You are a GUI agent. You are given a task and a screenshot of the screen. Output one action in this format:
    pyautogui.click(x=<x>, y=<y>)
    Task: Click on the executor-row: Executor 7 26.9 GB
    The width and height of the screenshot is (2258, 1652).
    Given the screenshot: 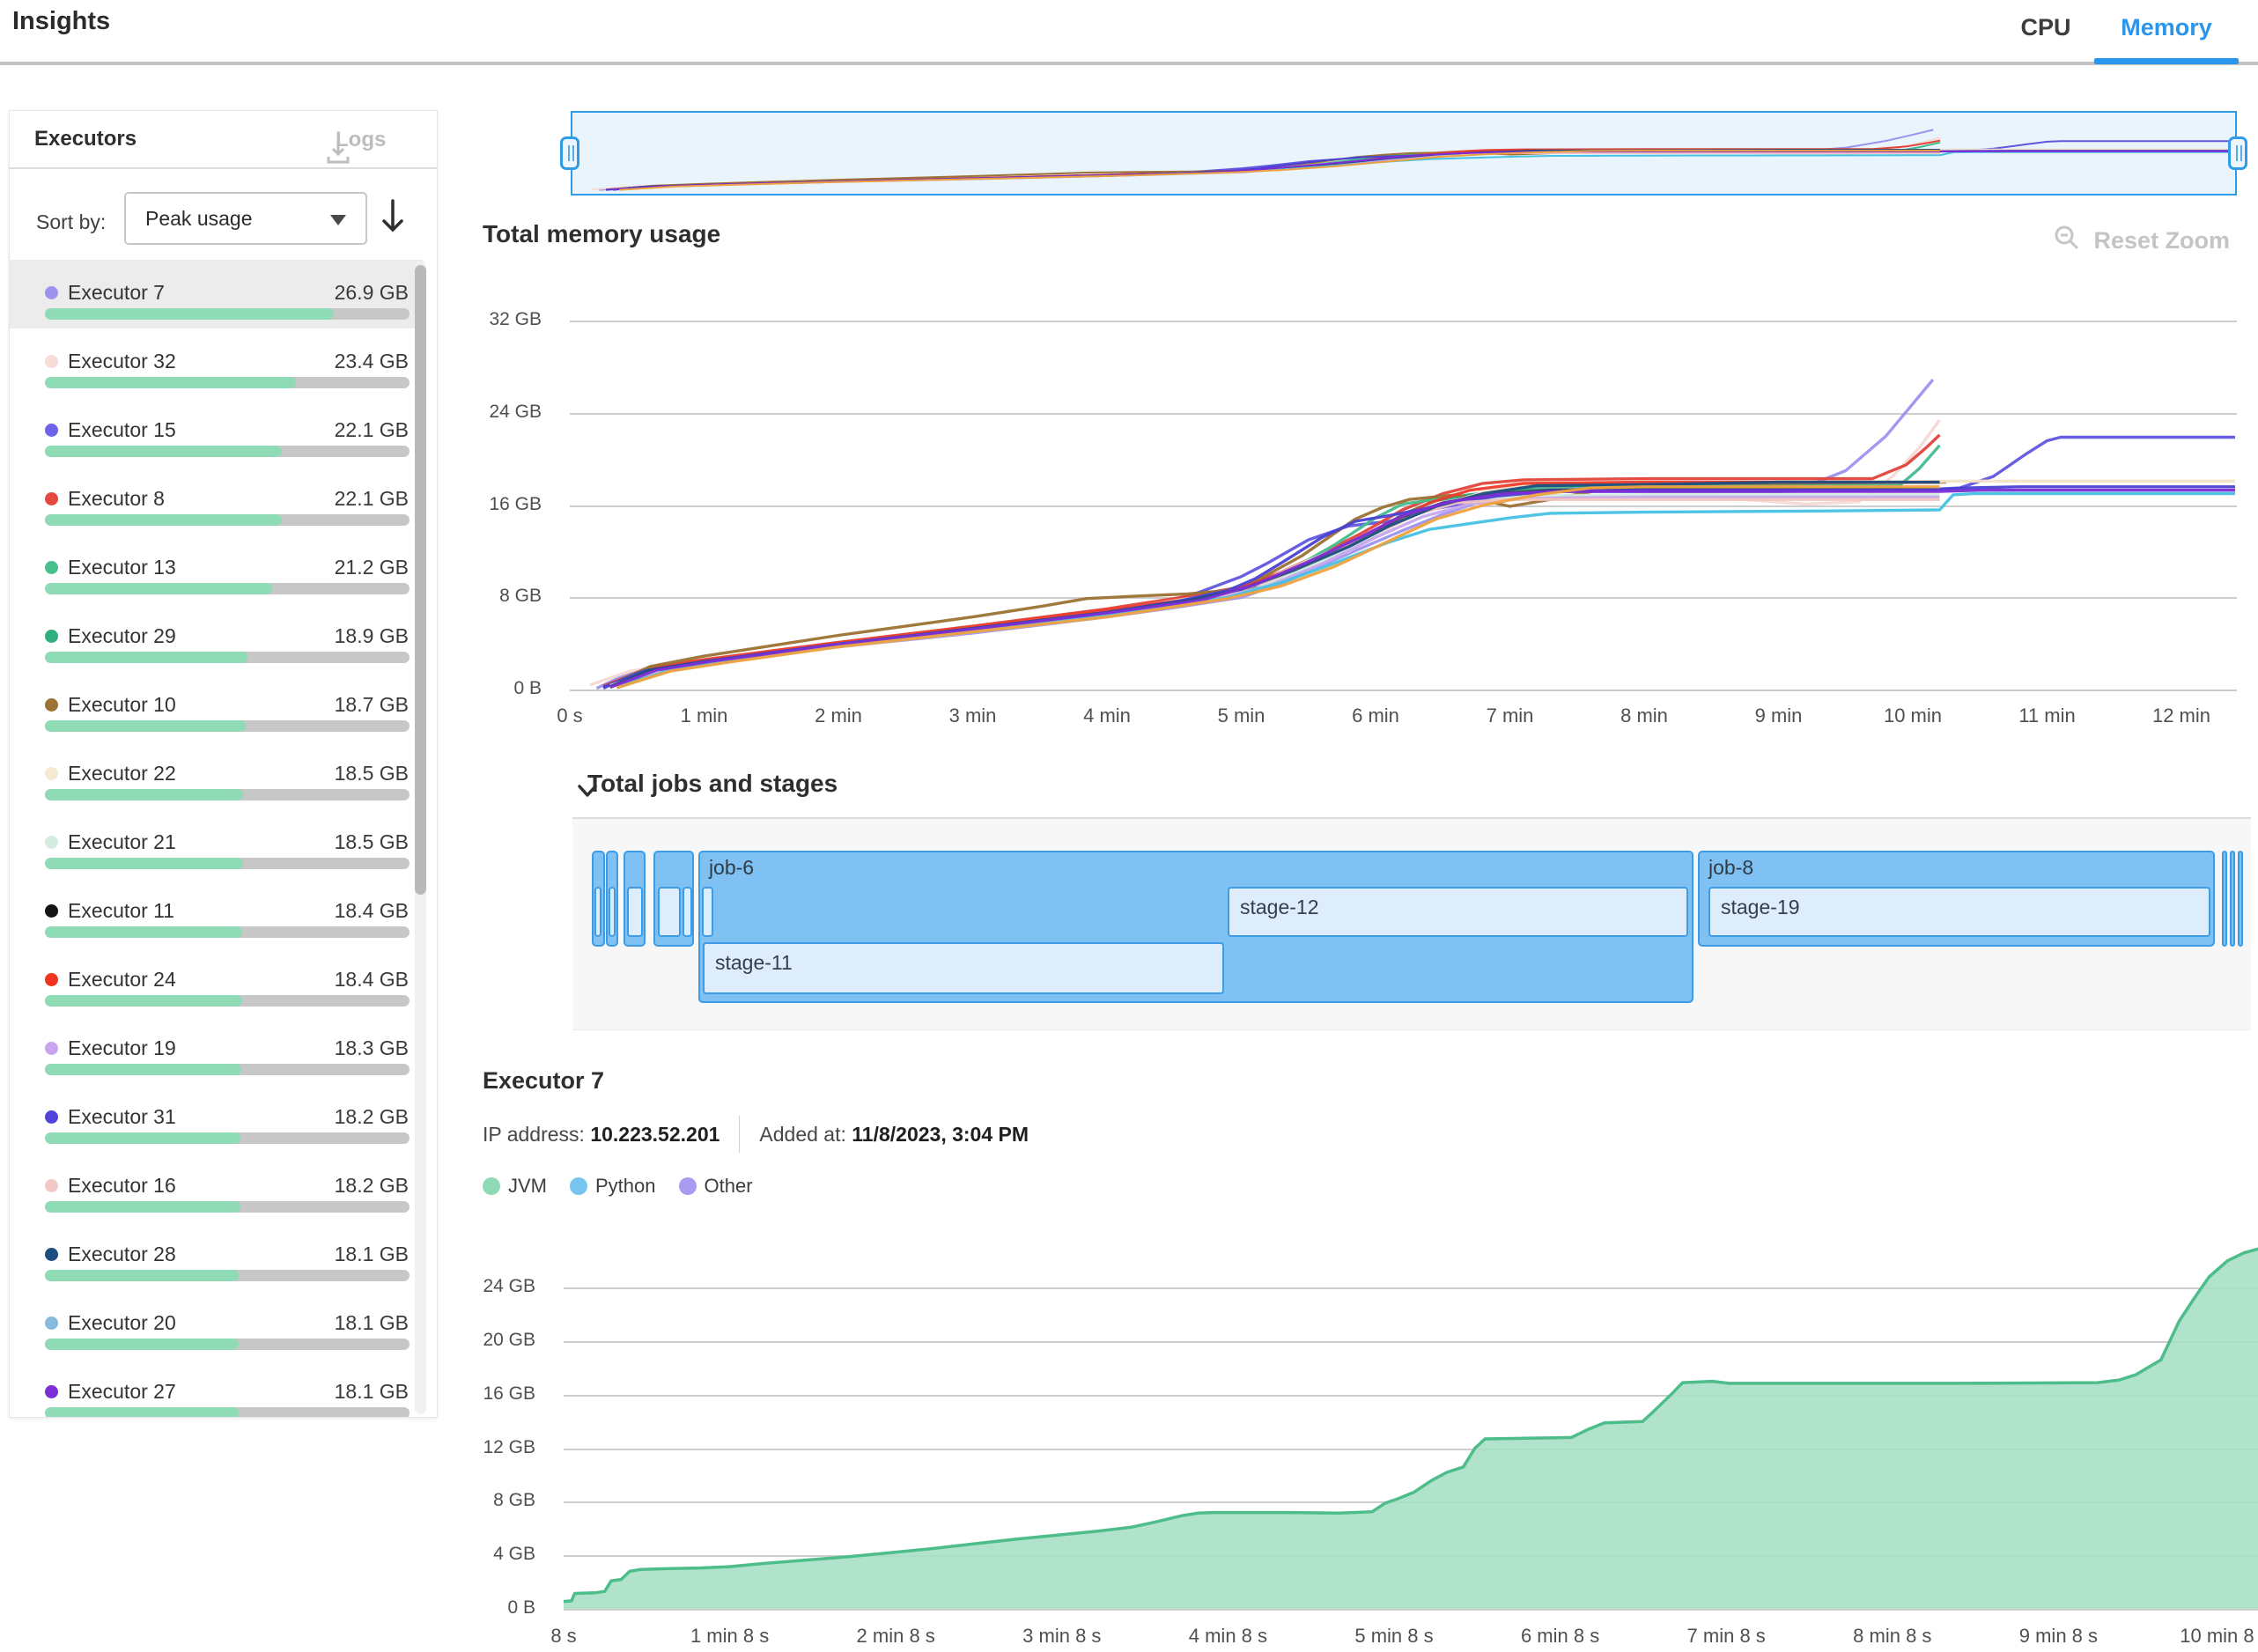 What is the action you would take?
    pyautogui.click(x=217, y=294)
    